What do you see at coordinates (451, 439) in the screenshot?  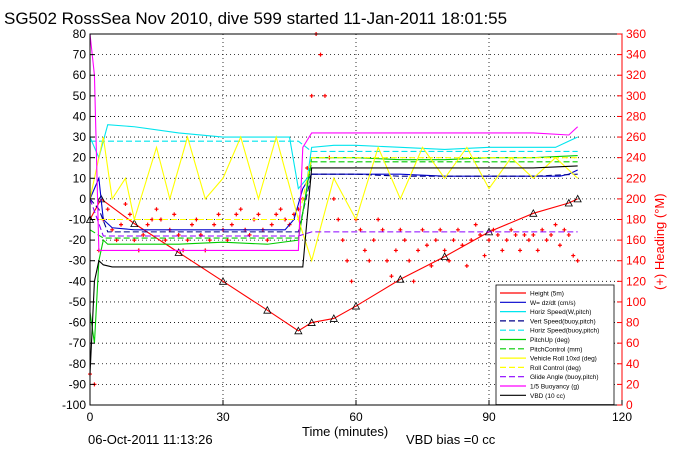 I see `footer-note: VBD bias =0 cc` at bounding box center [451, 439].